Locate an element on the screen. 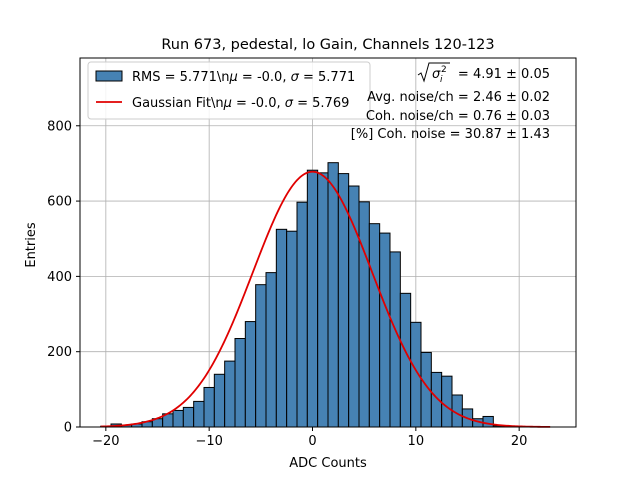 This screenshot has height=480, width=640. y-tick-label: 0 is located at coordinates (68, 428).